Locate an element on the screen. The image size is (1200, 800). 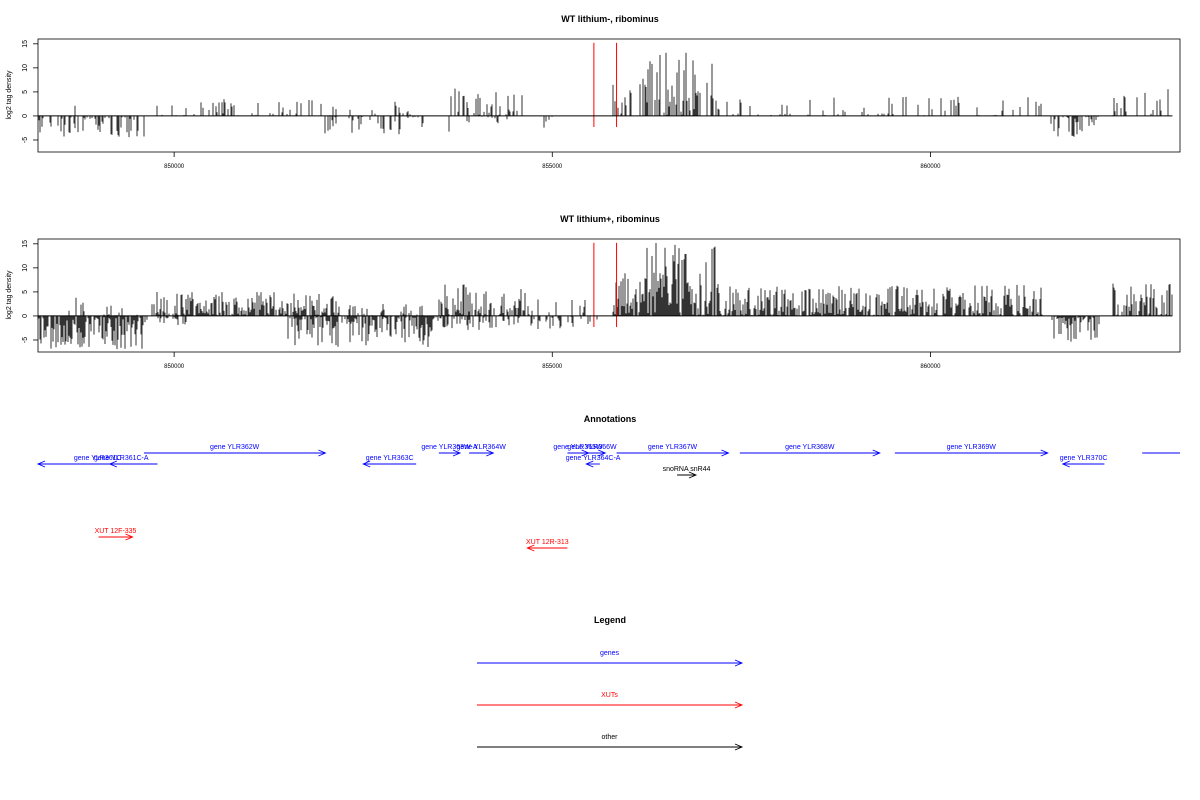
feature-gene-ylr366w: gene YLR366W is located at coordinates (592, 450).